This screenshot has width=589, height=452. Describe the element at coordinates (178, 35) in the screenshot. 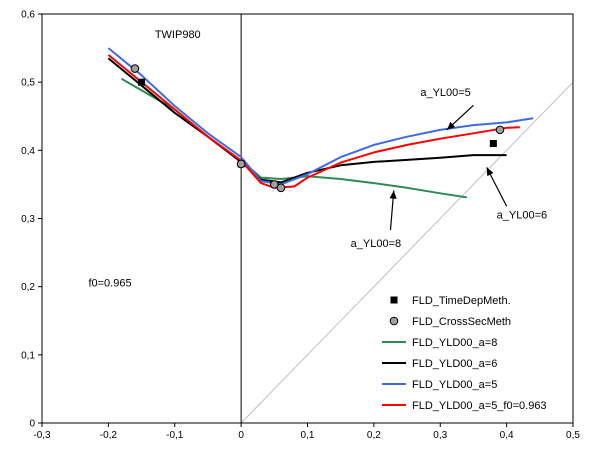

I see `annotation-title: TWIP980` at that location.